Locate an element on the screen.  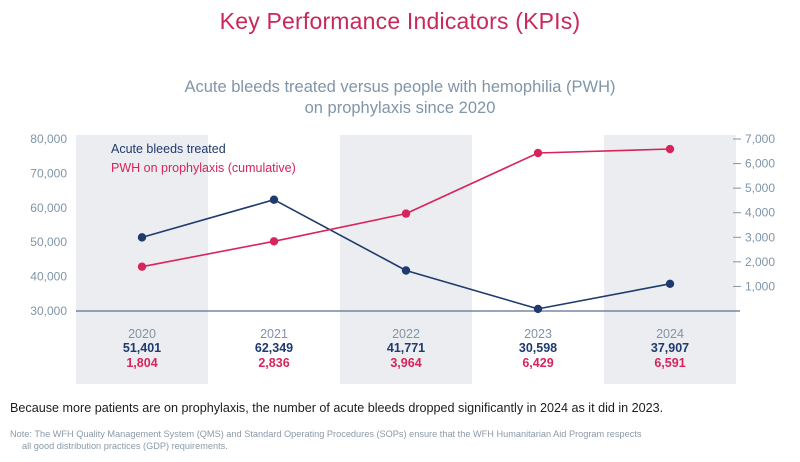
pwh-prophylaxis-value: 6,591 is located at coordinates (669, 363).